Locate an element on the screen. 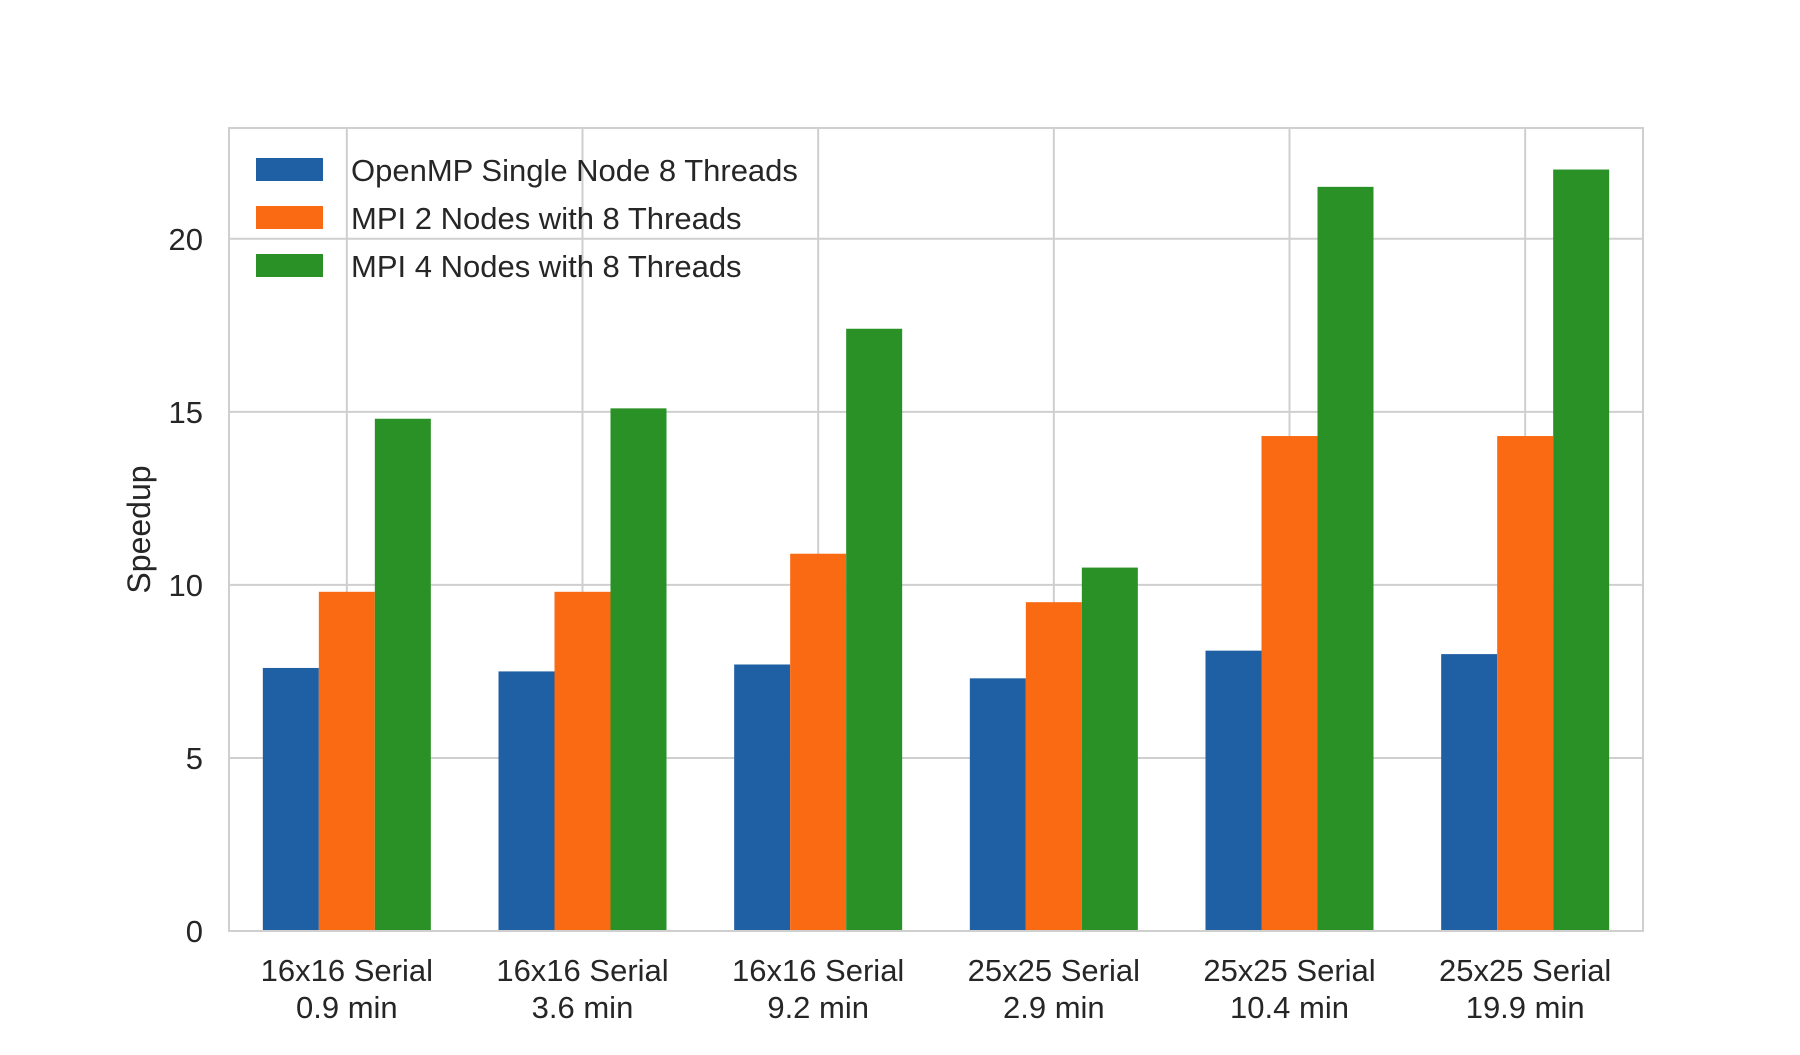 The image size is (1800, 1055). x-tick-label: 16x16 Serial 0.9 min is located at coordinates (347, 989).